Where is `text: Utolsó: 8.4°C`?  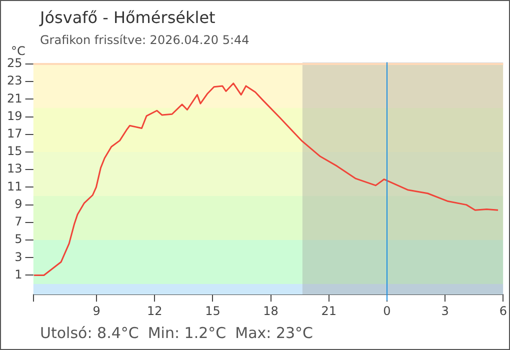
text: Utolsó: 8.4°C is located at coordinates (89, 333).